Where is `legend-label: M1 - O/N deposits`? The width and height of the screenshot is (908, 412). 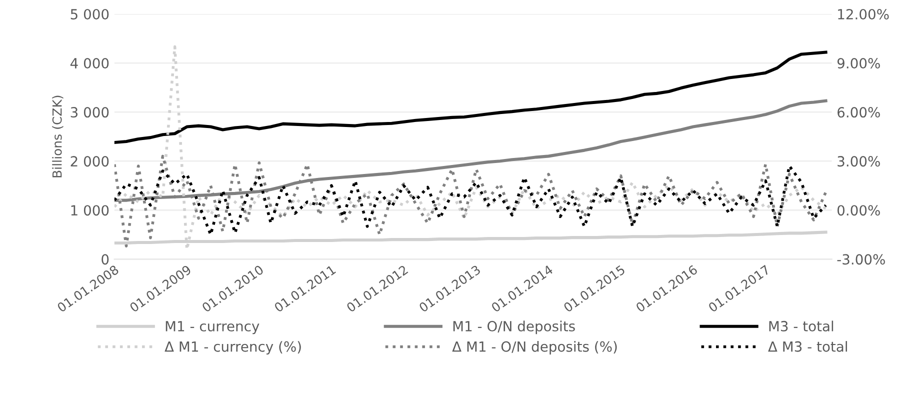 legend-label: M1 - O/N deposits is located at coordinates (514, 327).